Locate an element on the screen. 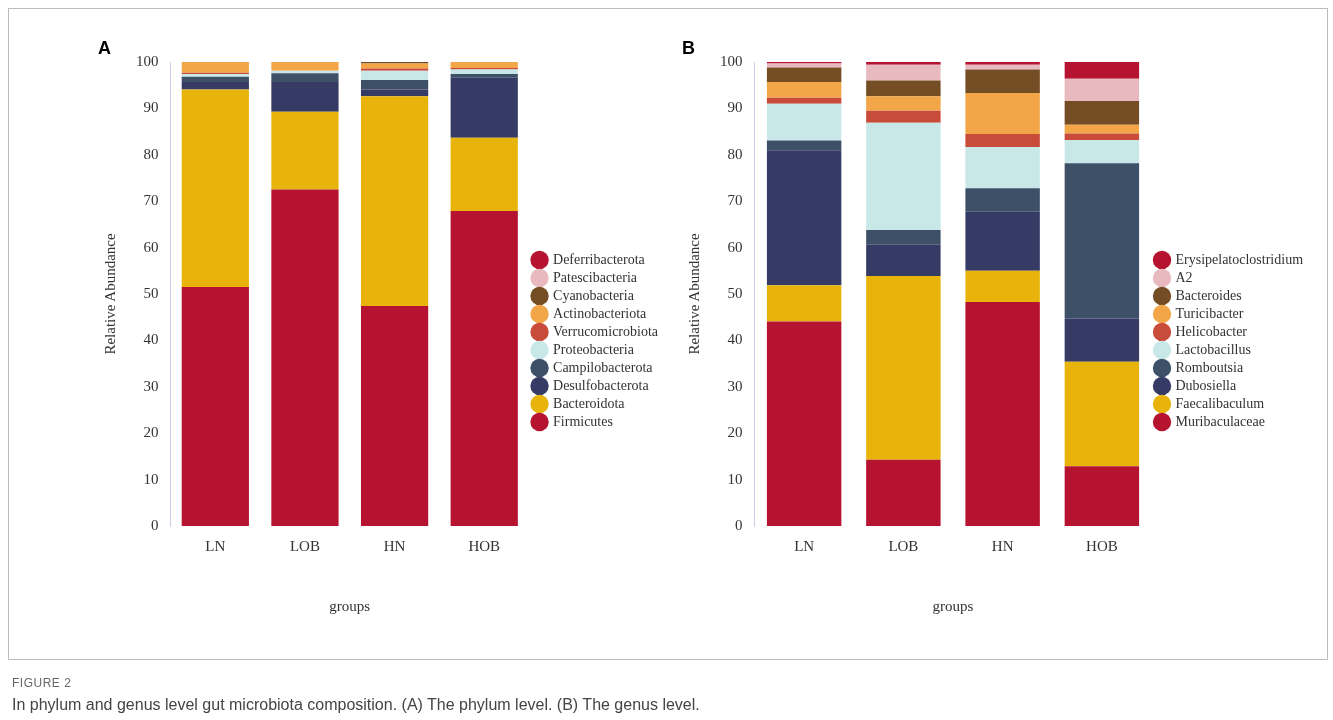 The image size is (1333, 720). text: A is located at coordinates (104, 48).